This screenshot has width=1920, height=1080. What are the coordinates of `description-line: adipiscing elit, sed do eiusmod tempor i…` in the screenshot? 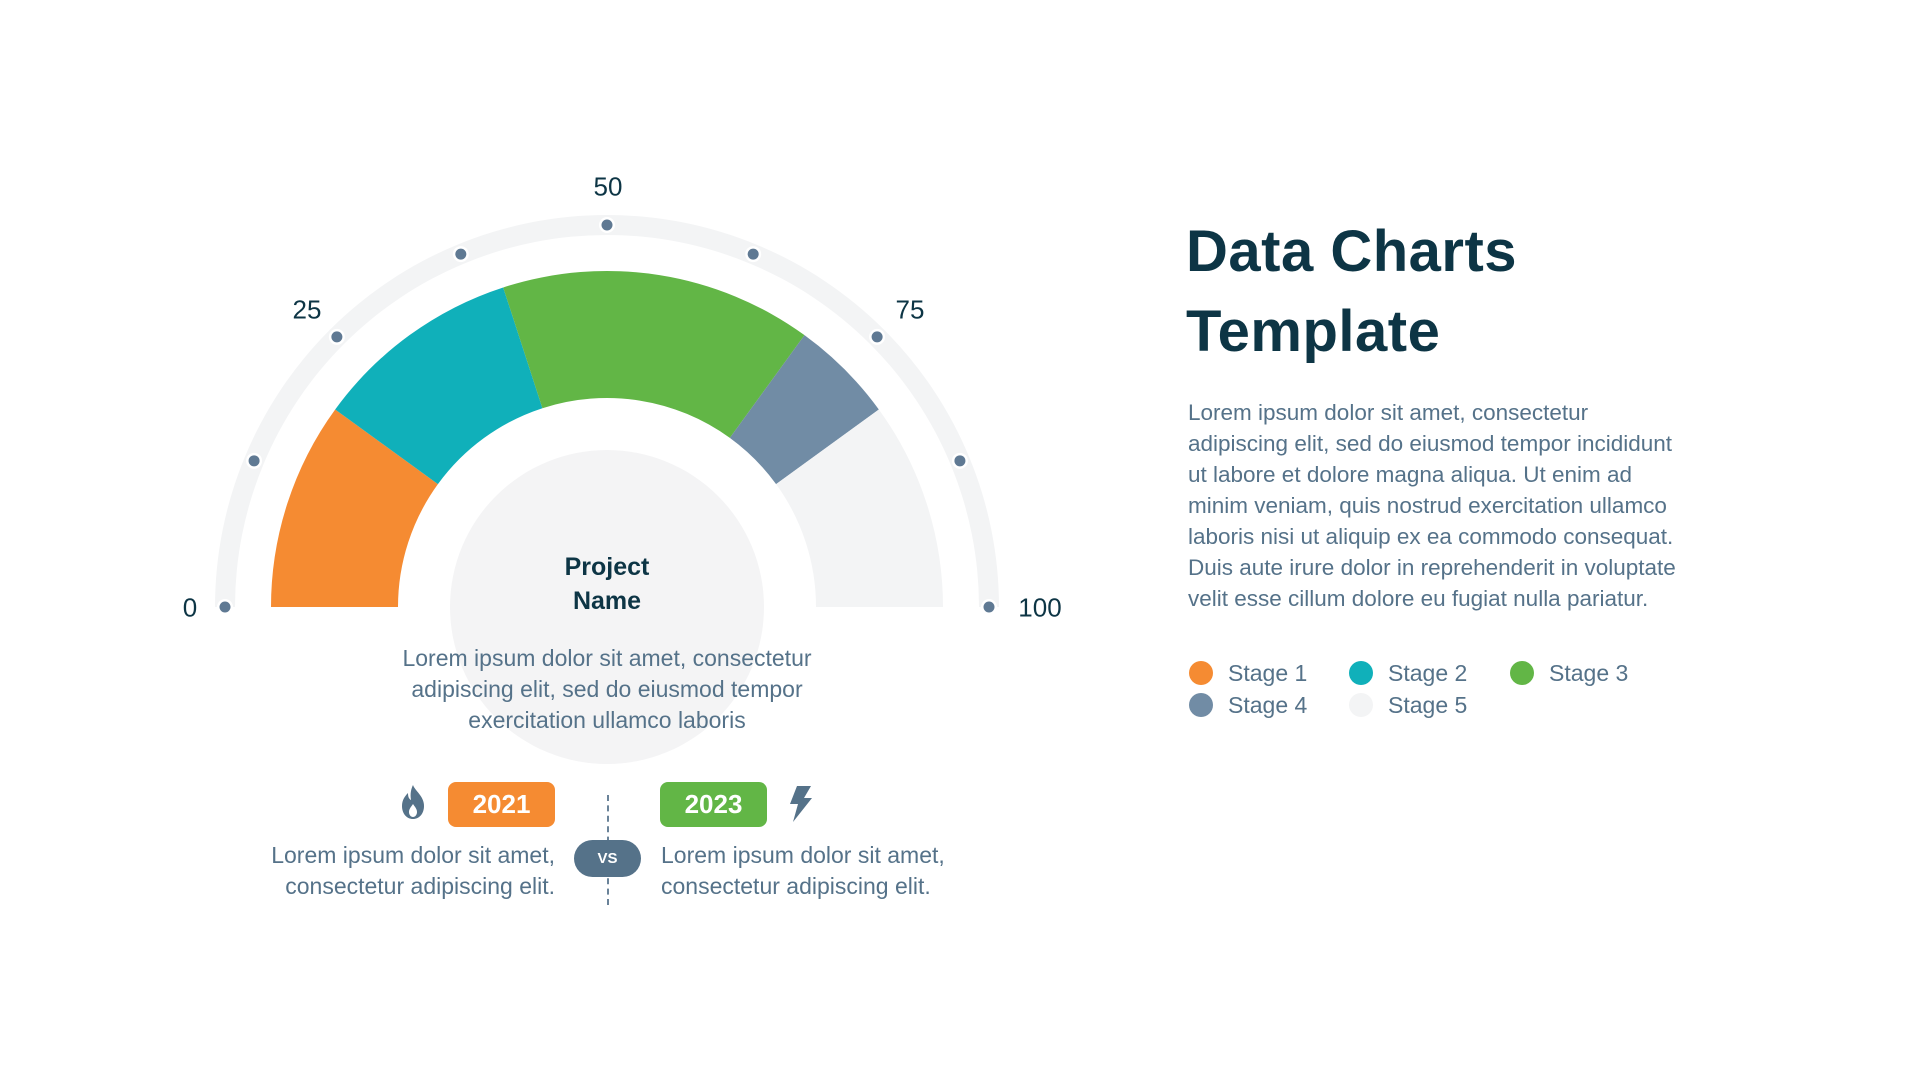 It's located at (1430, 443).